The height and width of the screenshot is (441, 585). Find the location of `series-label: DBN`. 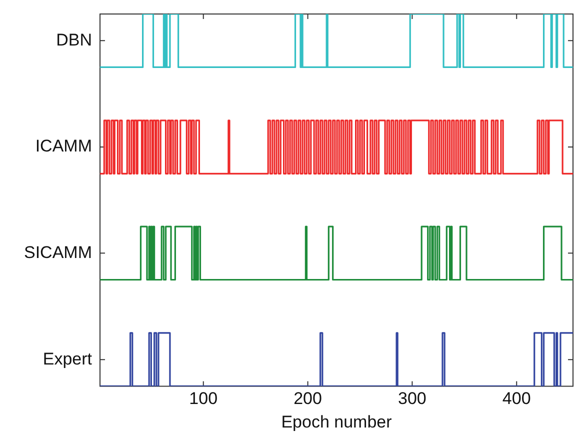

series-label: DBN is located at coordinates (74, 40).